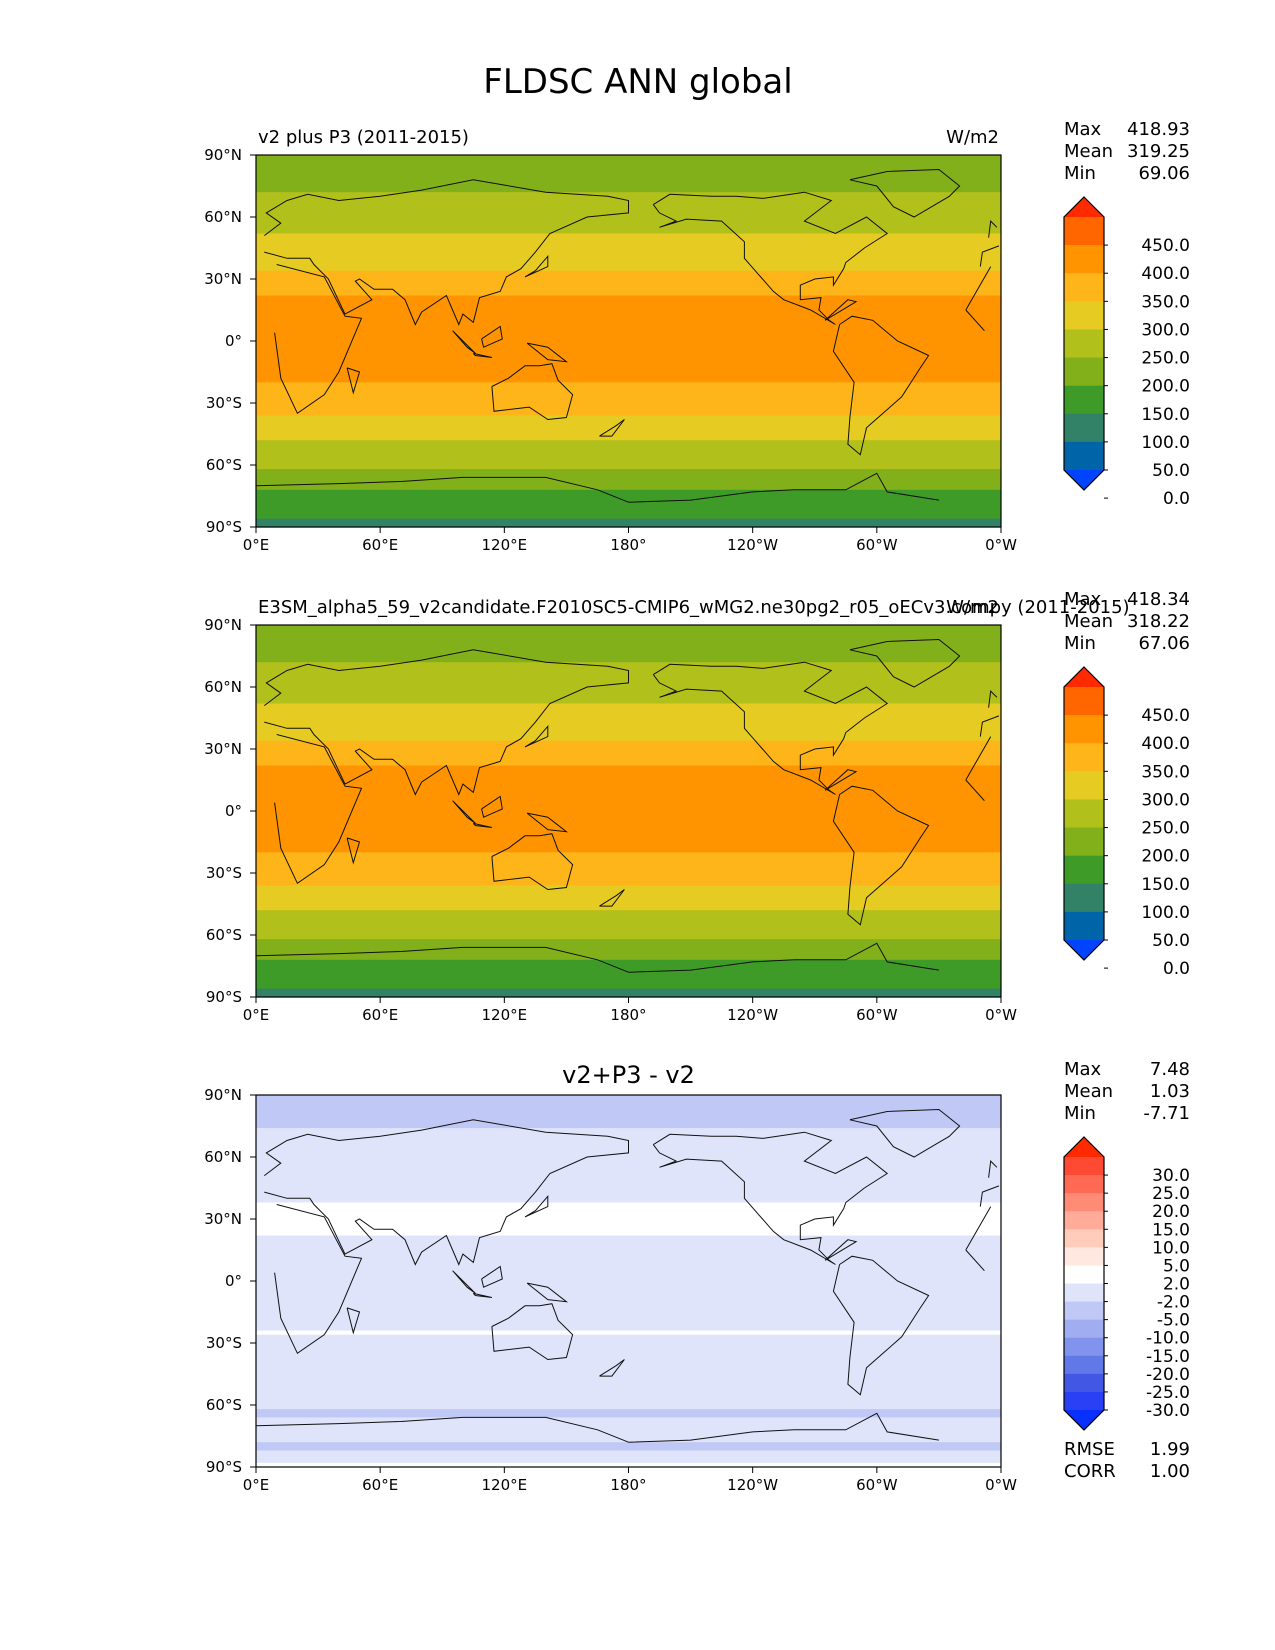  What do you see at coordinates (233, 811) in the screenshot?
I see `y-tick-label: 0°` at bounding box center [233, 811].